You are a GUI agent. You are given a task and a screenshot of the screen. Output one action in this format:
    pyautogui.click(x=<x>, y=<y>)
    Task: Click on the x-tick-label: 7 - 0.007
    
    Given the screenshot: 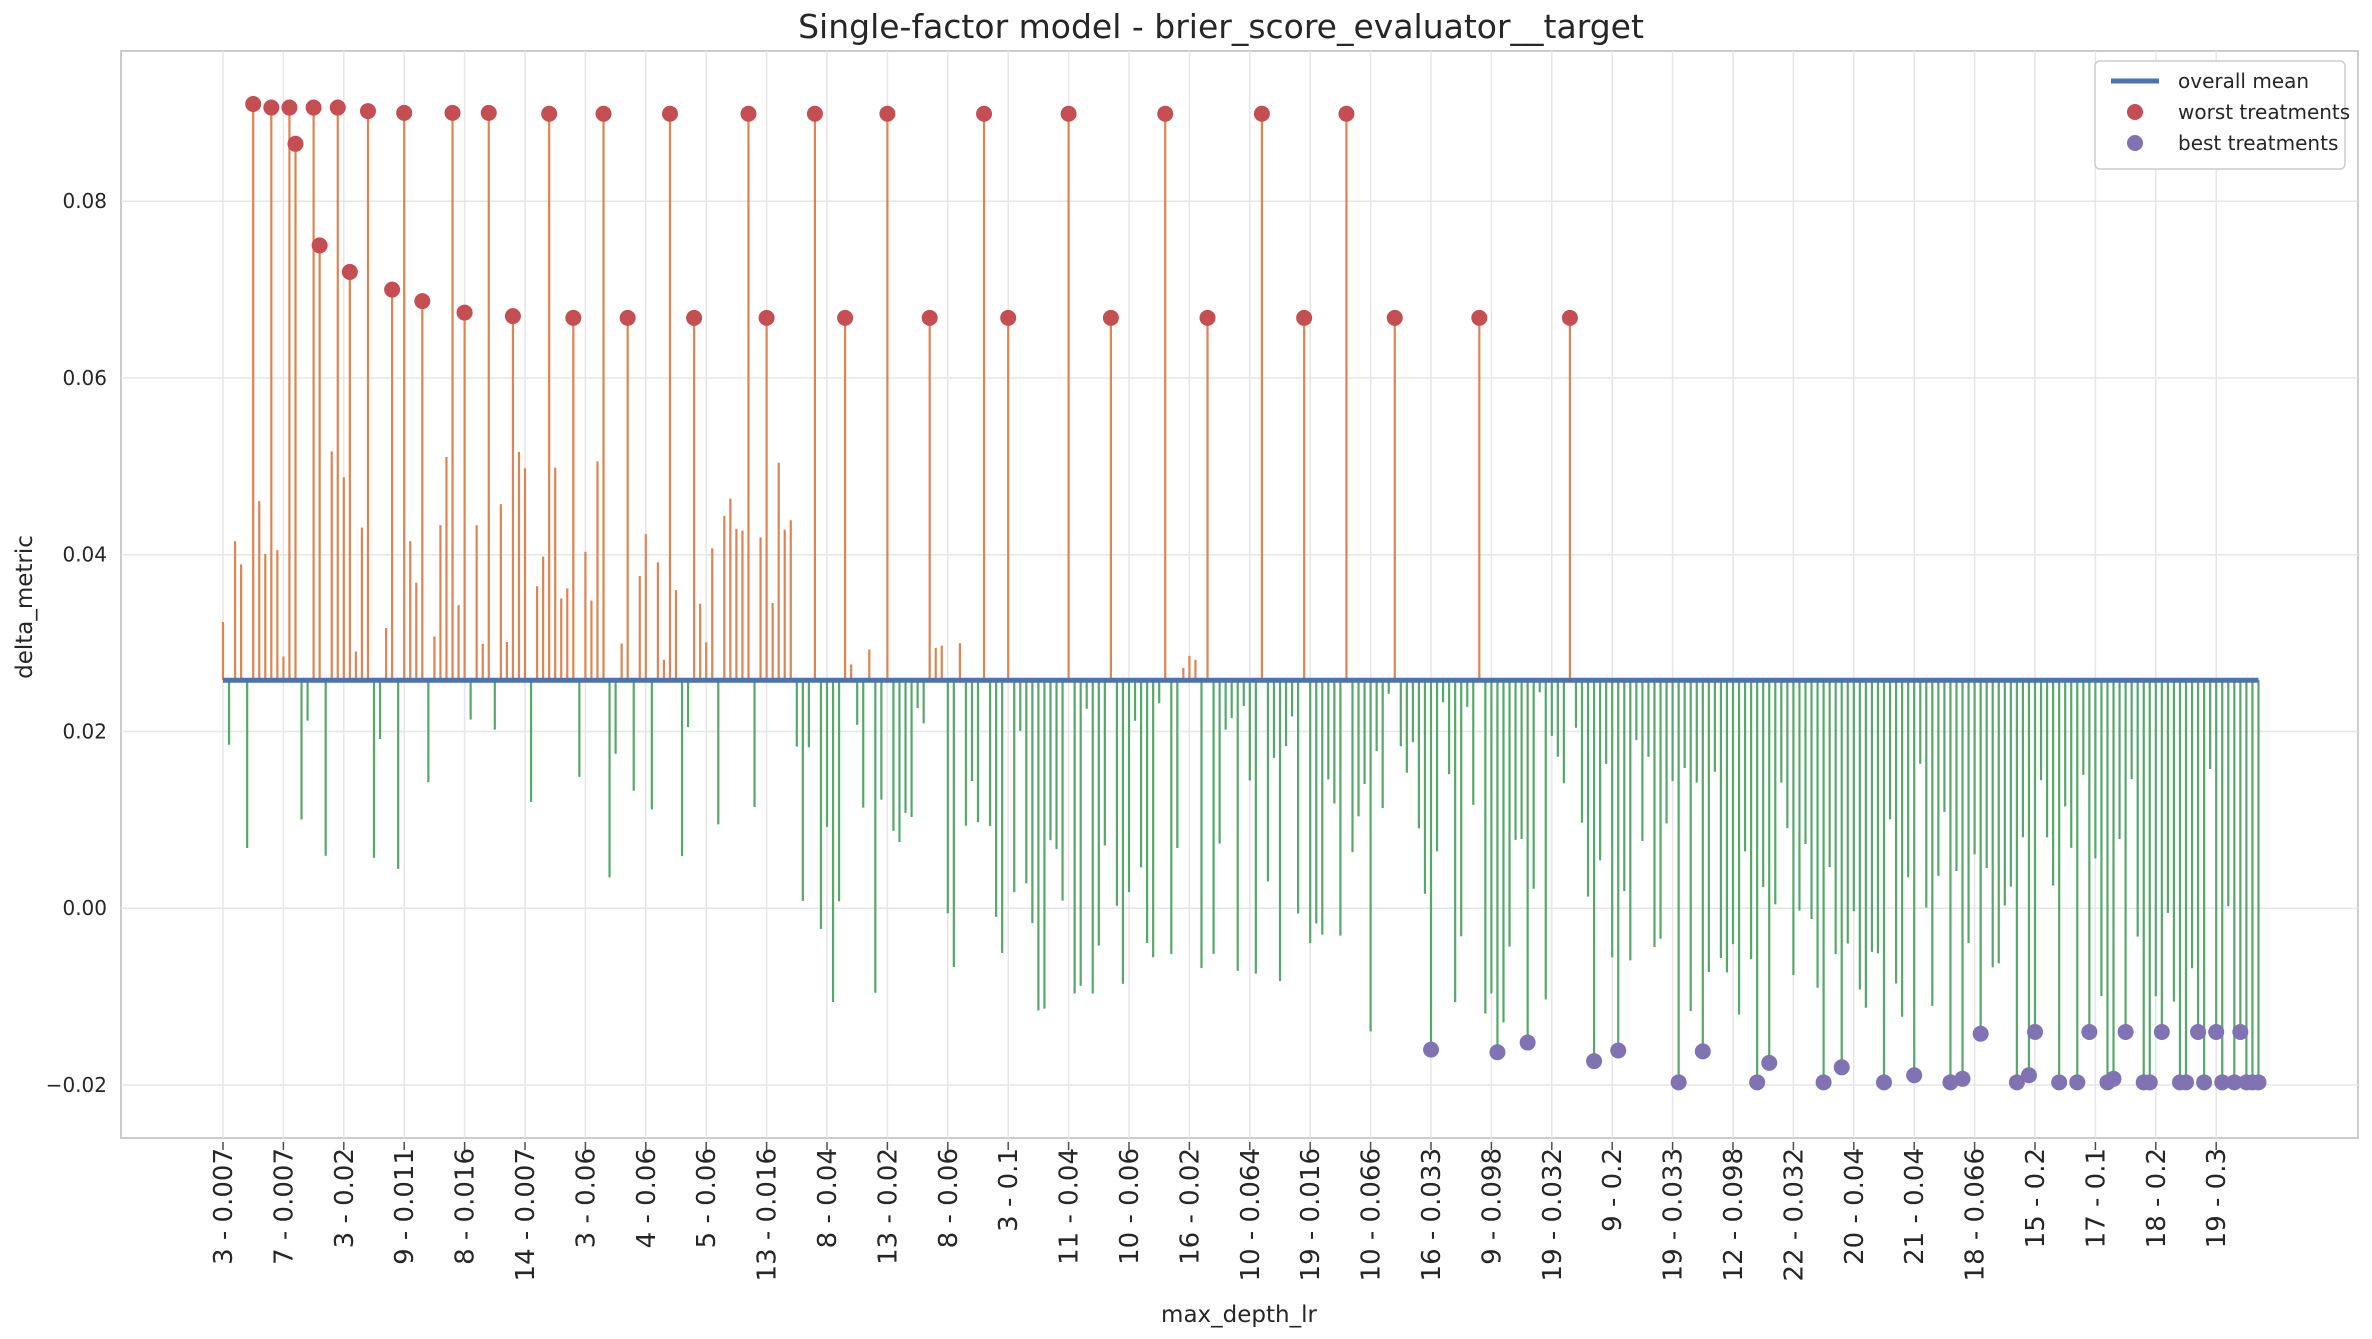 What is the action you would take?
    pyautogui.click(x=284, y=1206)
    